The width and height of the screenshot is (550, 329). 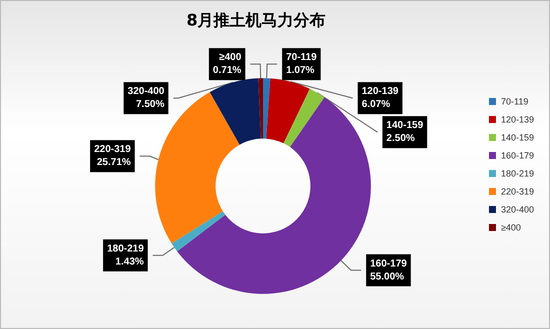 I want to click on data-label: 7.50%, so click(x=150, y=104).